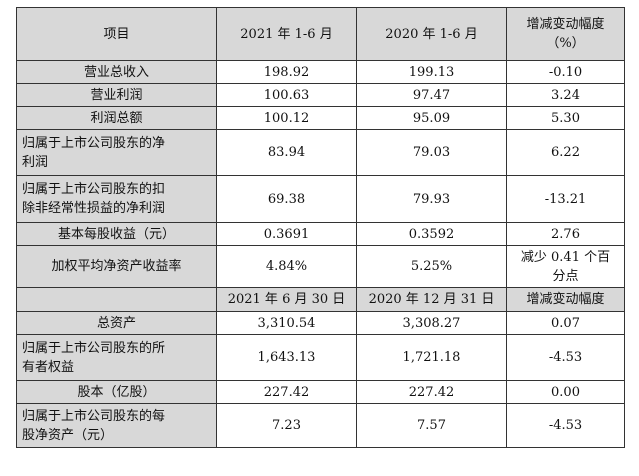 The height and width of the screenshot is (476, 639). I want to click on row-label: 归属于上市公司股东的每 股净资产（元）, so click(116, 425).